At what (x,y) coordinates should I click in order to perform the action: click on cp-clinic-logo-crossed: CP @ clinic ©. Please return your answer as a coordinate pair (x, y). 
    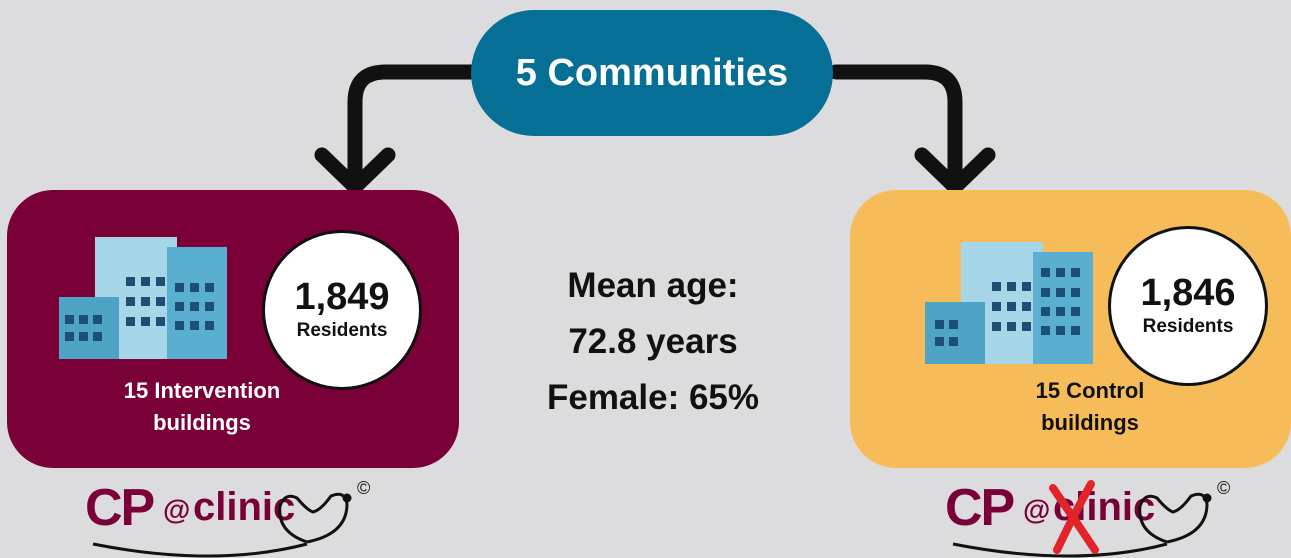
    Looking at the image, I should click on (1090, 518).